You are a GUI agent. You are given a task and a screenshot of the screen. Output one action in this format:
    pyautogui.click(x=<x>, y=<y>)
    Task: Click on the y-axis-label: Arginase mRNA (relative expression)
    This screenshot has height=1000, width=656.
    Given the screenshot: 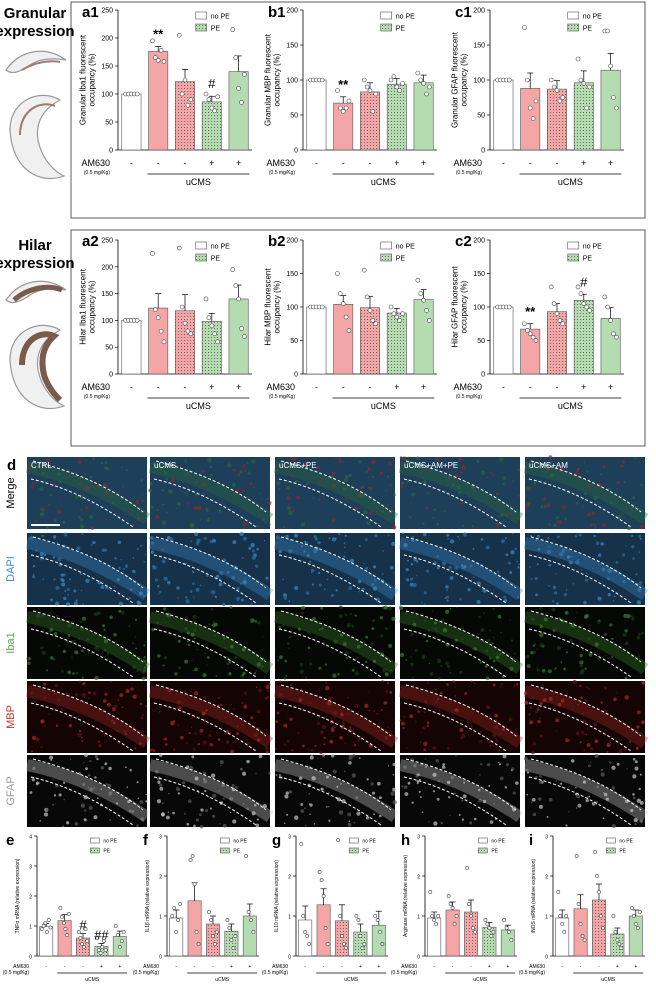 What is the action you would take?
    pyautogui.click(x=406, y=896)
    